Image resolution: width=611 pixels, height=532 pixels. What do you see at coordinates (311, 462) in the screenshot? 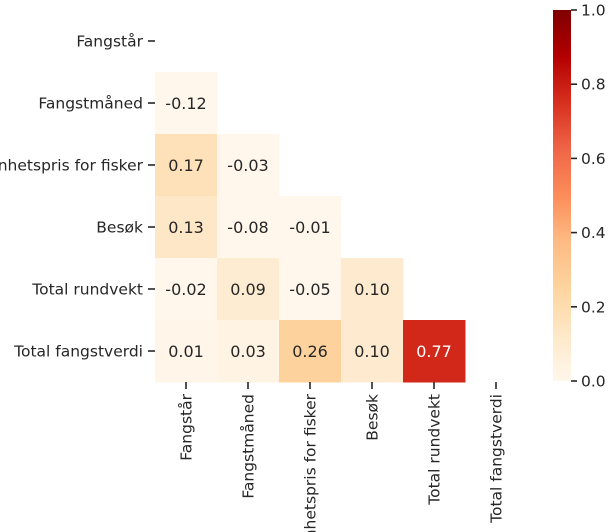
I see `x-tick-label: Enhetspris for fisker` at bounding box center [311, 462].